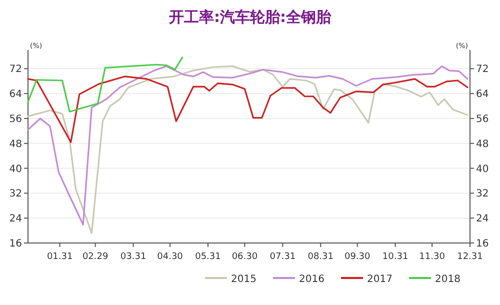 Image resolution: width=500 pixels, height=305 pixels. What do you see at coordinates (311, 279) in the screenshot?
I see `legend-label: 2016` at bounding box center [311, 279].